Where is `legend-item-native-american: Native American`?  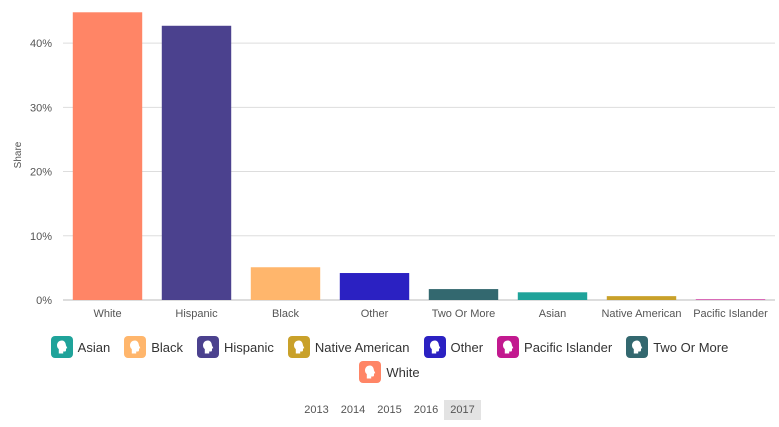
legend-item-native-american: Native American is located at coordinates (348, 347).